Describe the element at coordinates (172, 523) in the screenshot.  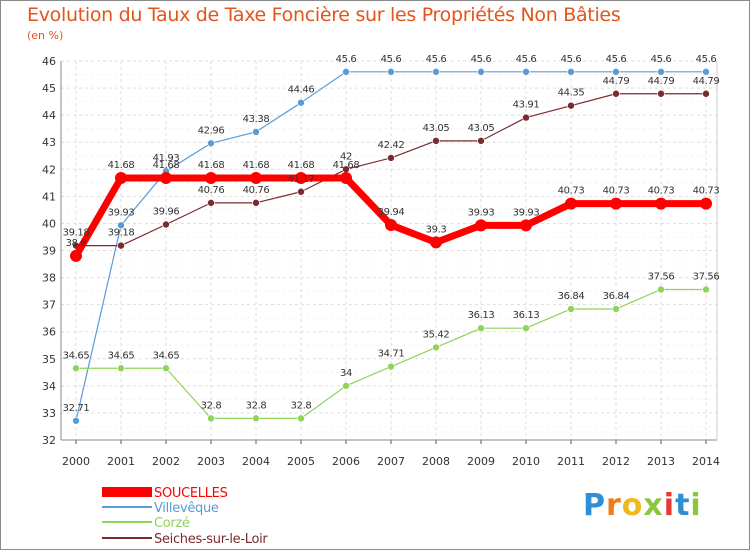
I see `legend-label: Corzé` at that location.